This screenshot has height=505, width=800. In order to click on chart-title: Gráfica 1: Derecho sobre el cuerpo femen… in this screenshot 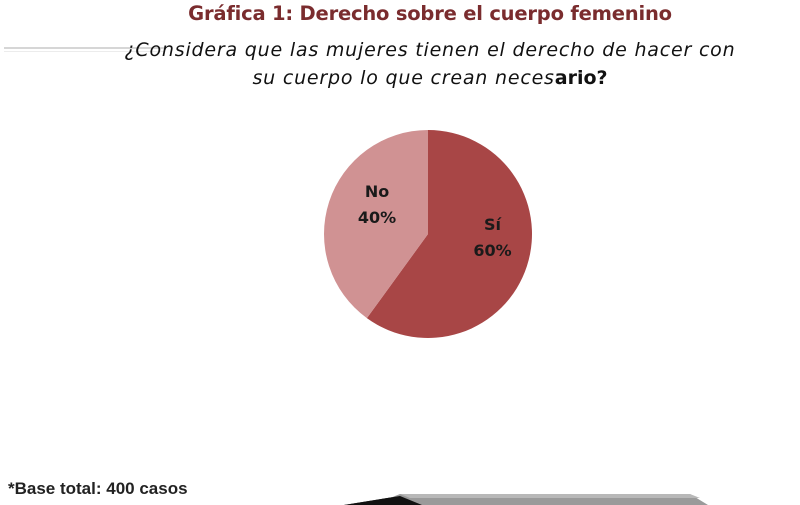, I will do `click(430, 13)`.